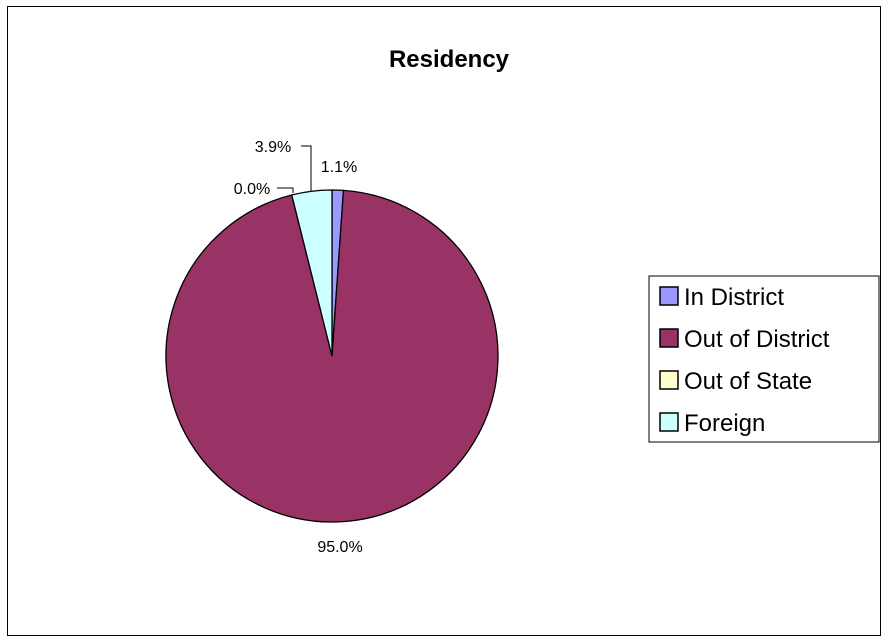  Describe the element at coordinates (273, 147) in the screenshot. I see `data-label-foreign: 3.9%` at that location.